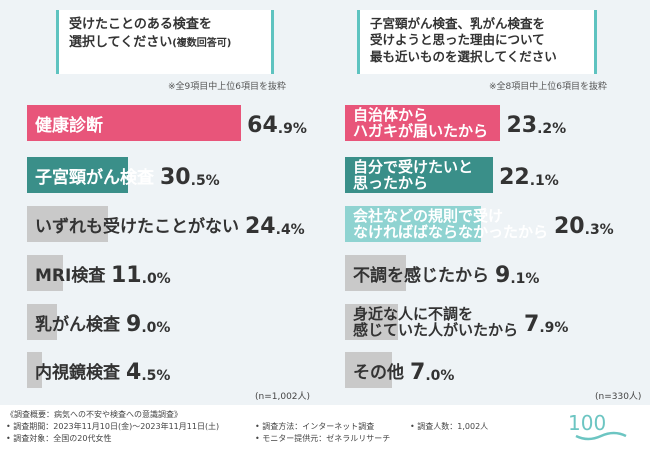 The width and height of the screenshot is (650, 450). What do you see at coordinates (69, 125) in the screenshot?
I see `bar-category-label: 健康診断` at bounding box center [69, 125].